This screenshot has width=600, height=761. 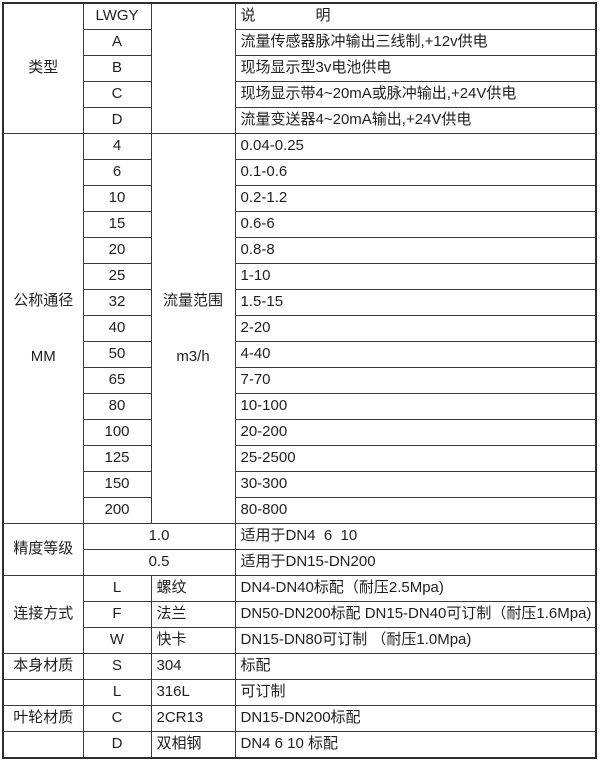 I want to click on table-row: 6 0.1-0.6, so click(x=300, y=172).